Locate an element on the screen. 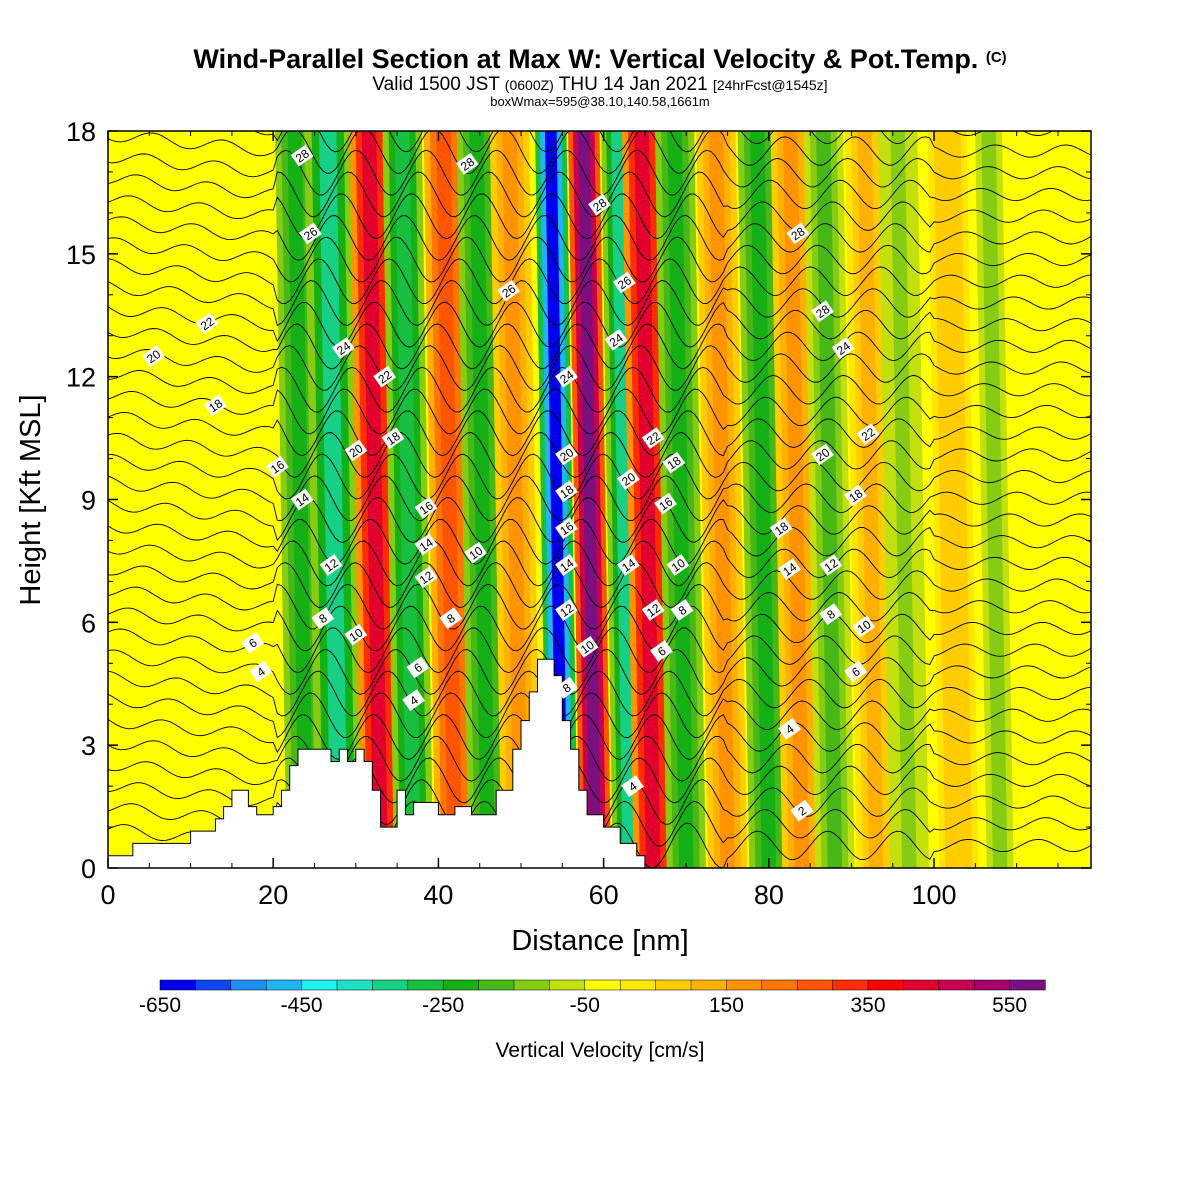  colorbar-tick-label: -50 is located at coordinates (585, 1005).